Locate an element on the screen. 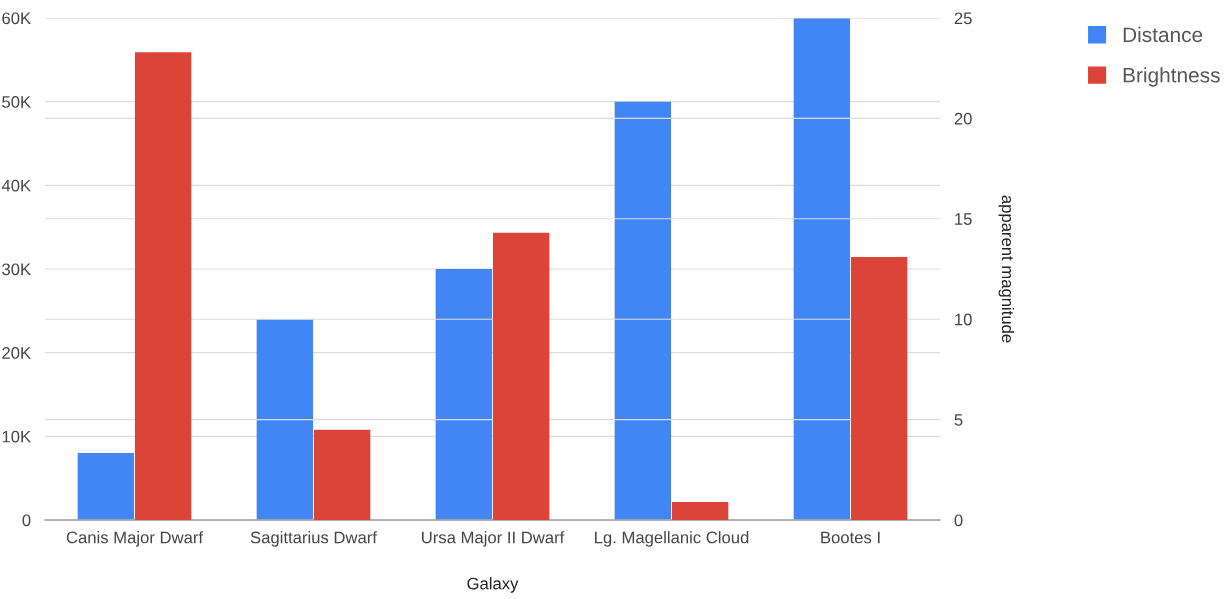 This screenshot has width=1227, height=599. y-tick-label: 0 is located at coordinates (26, 520).